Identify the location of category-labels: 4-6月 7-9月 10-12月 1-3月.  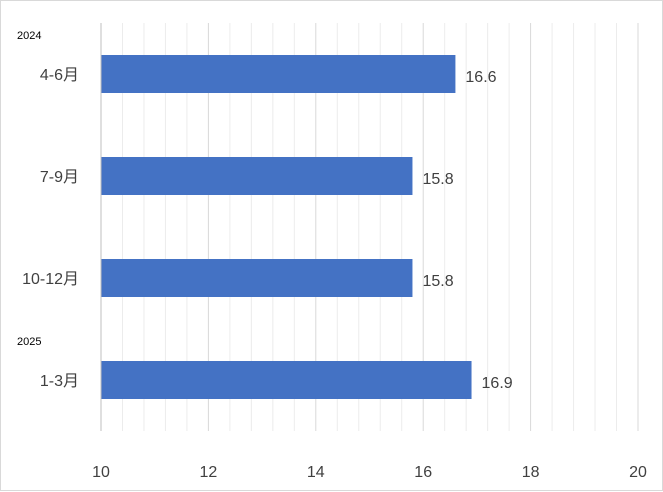
(50, 228).